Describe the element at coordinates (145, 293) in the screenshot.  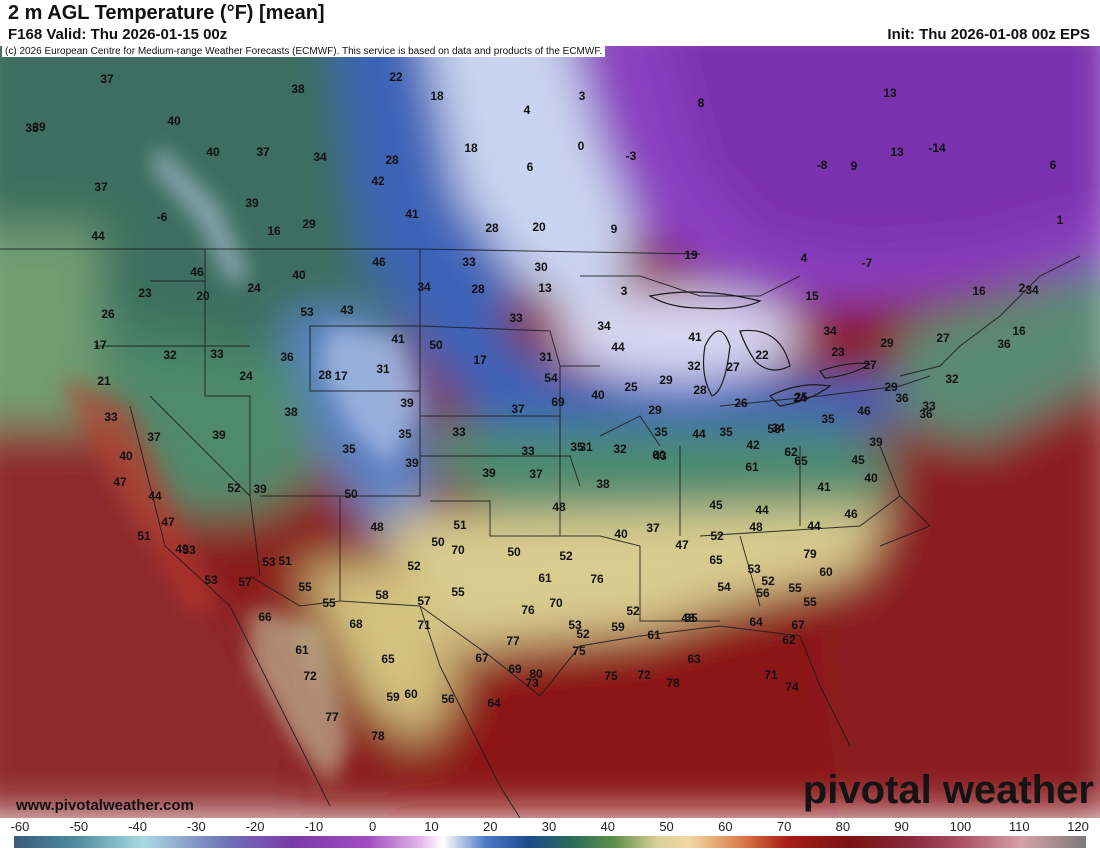
I see `temperature-value: 23` at that location.